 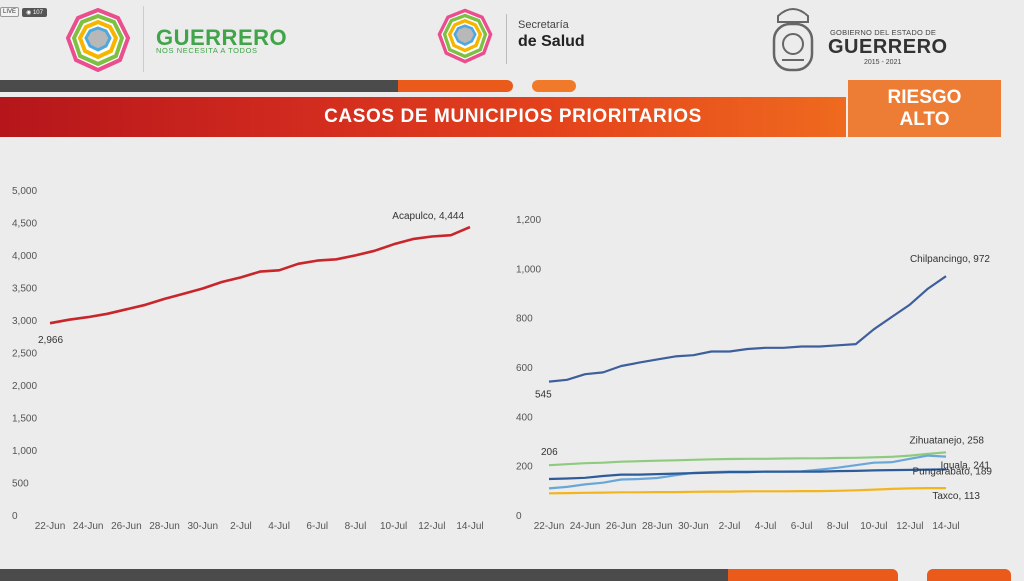 I want to click on risk-line1: RIESGO, so click(x=924, y=97).